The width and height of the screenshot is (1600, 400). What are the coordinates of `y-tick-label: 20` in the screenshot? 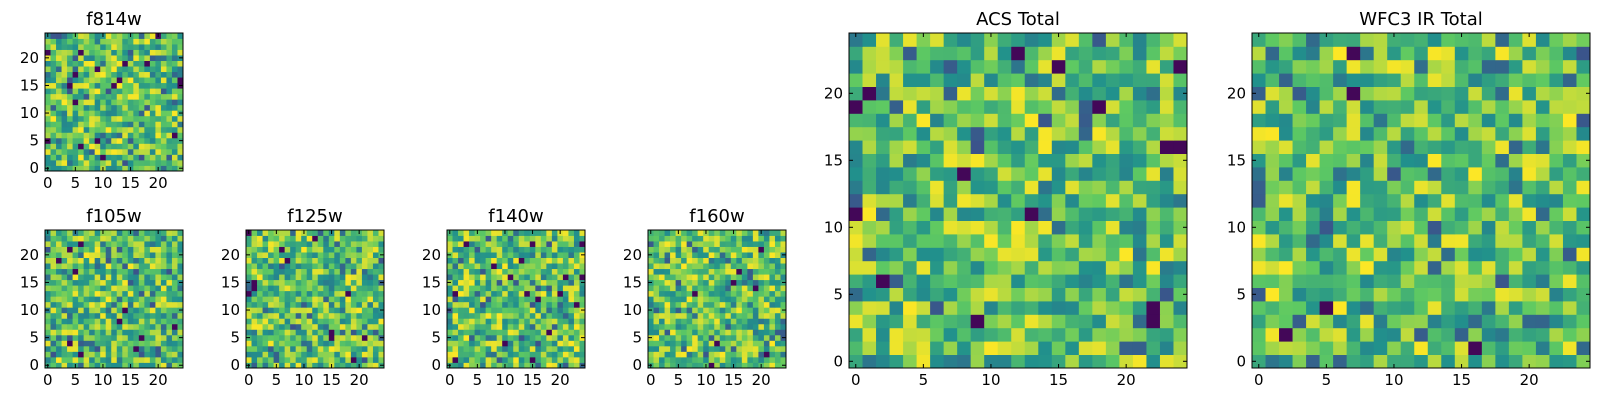 It's located at (29, 58).